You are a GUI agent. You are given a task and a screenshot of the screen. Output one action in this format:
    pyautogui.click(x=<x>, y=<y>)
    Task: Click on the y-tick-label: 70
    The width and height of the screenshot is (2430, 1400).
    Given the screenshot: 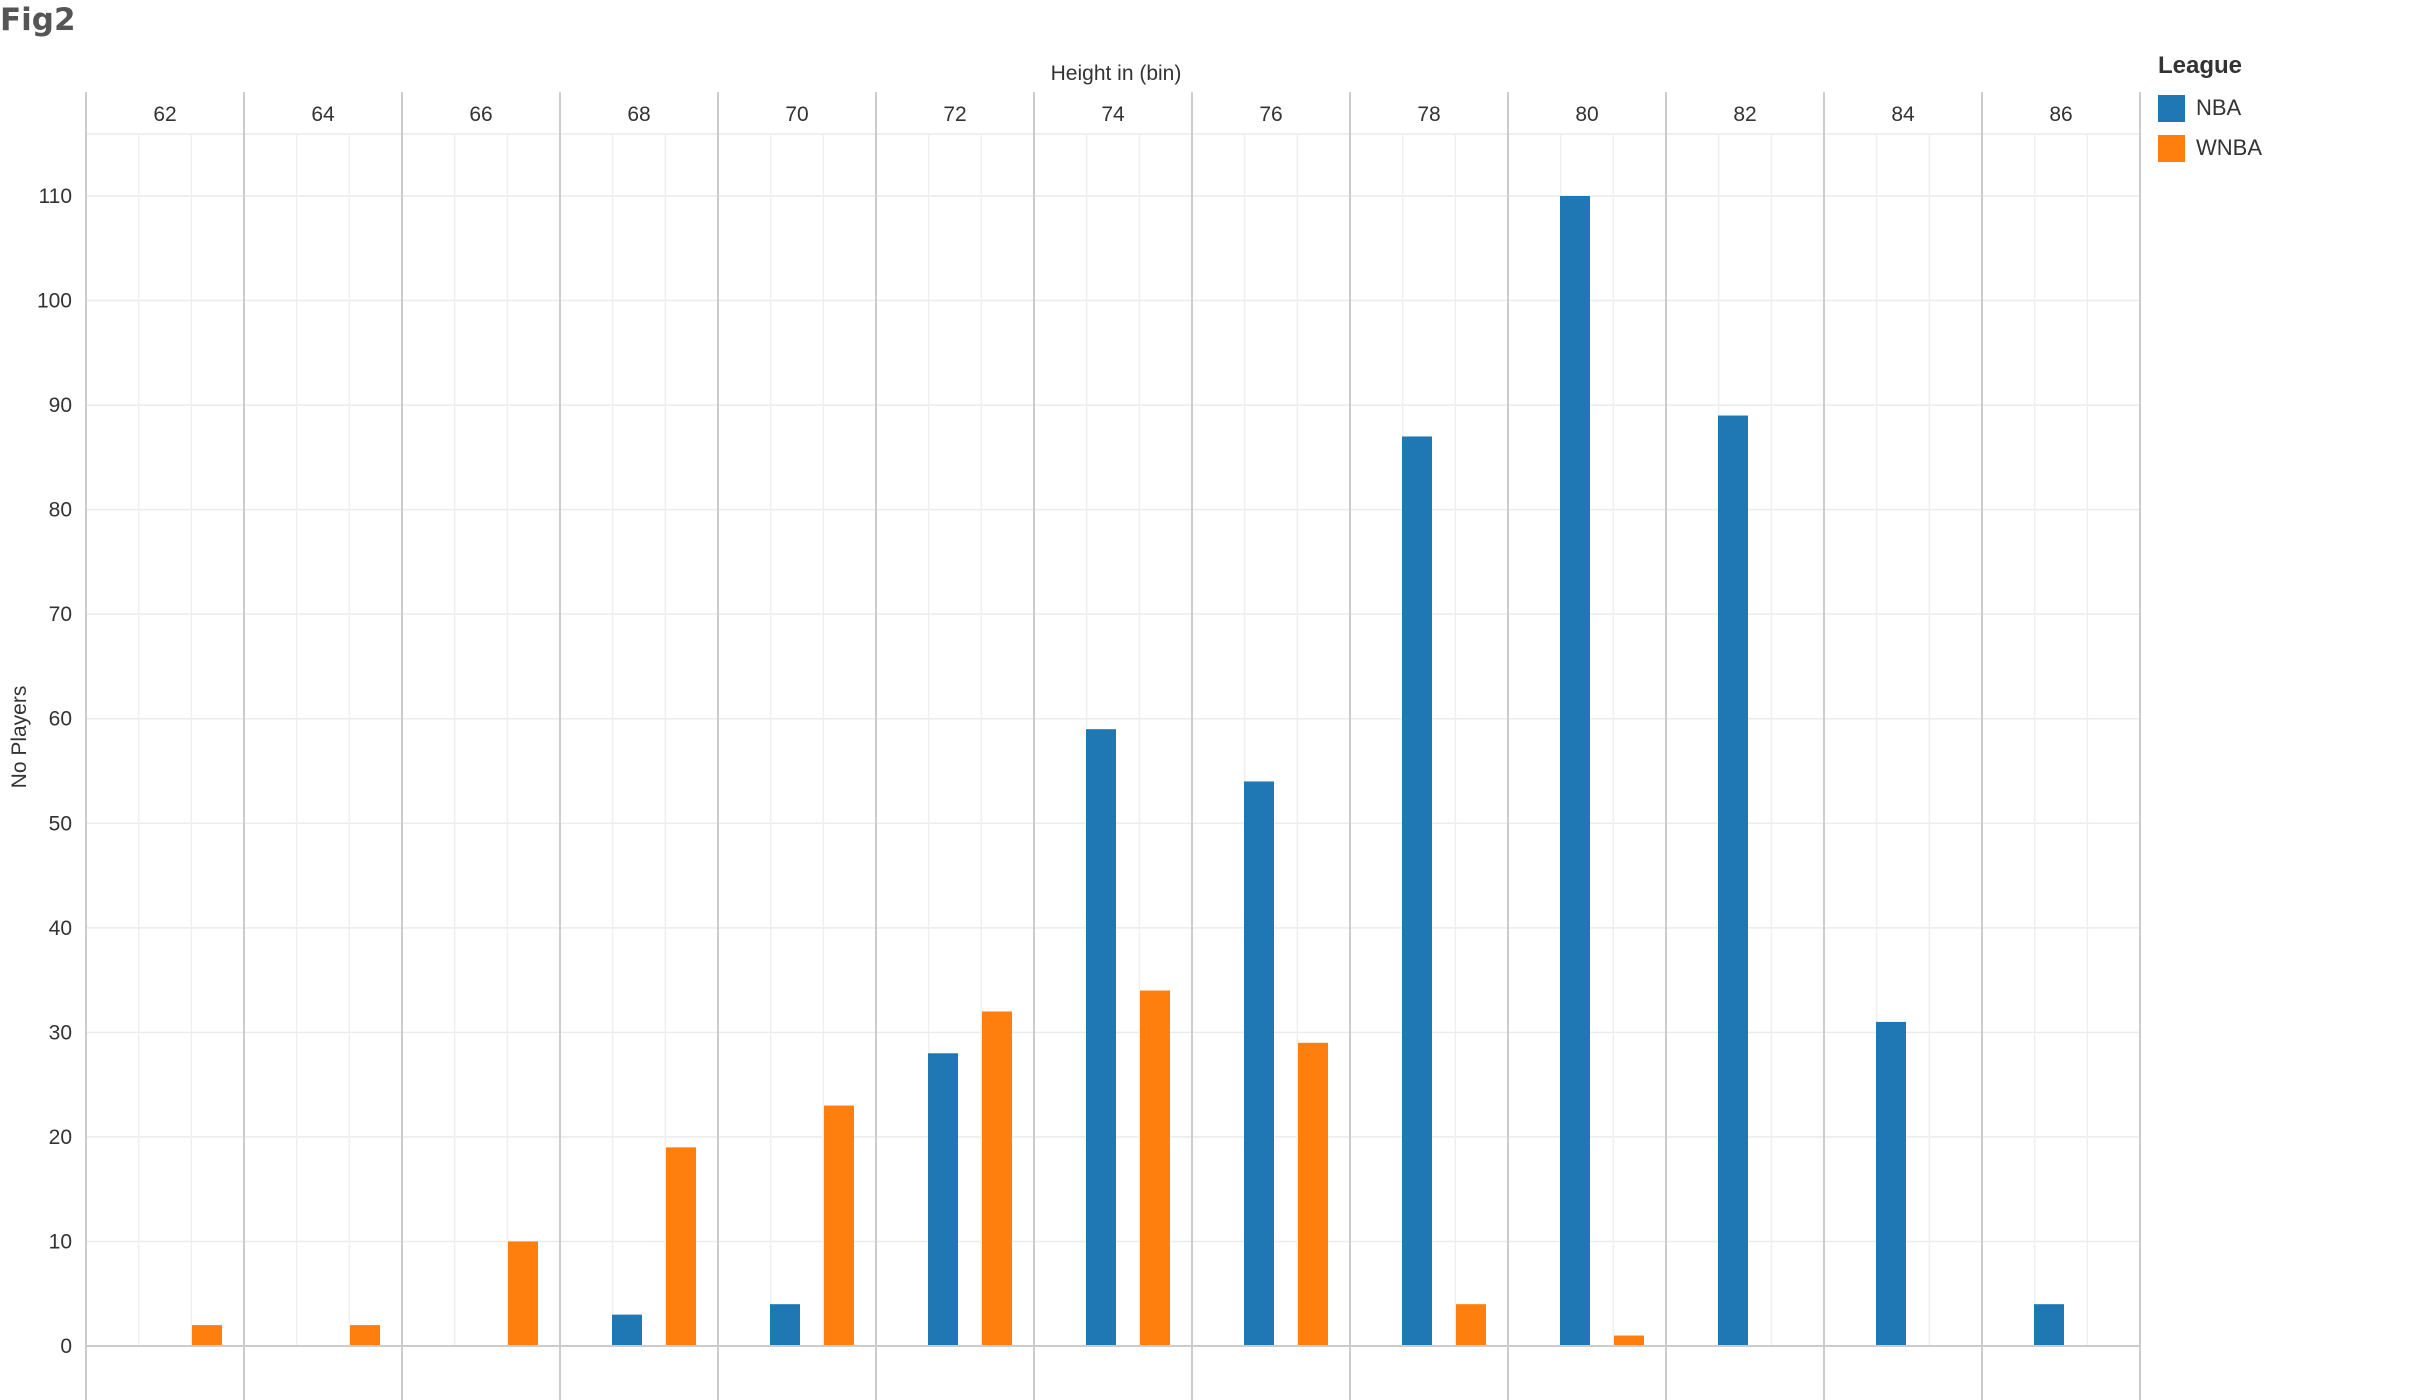 What is the action you would take?
    pyautogui.click(x=60, y=614)
    